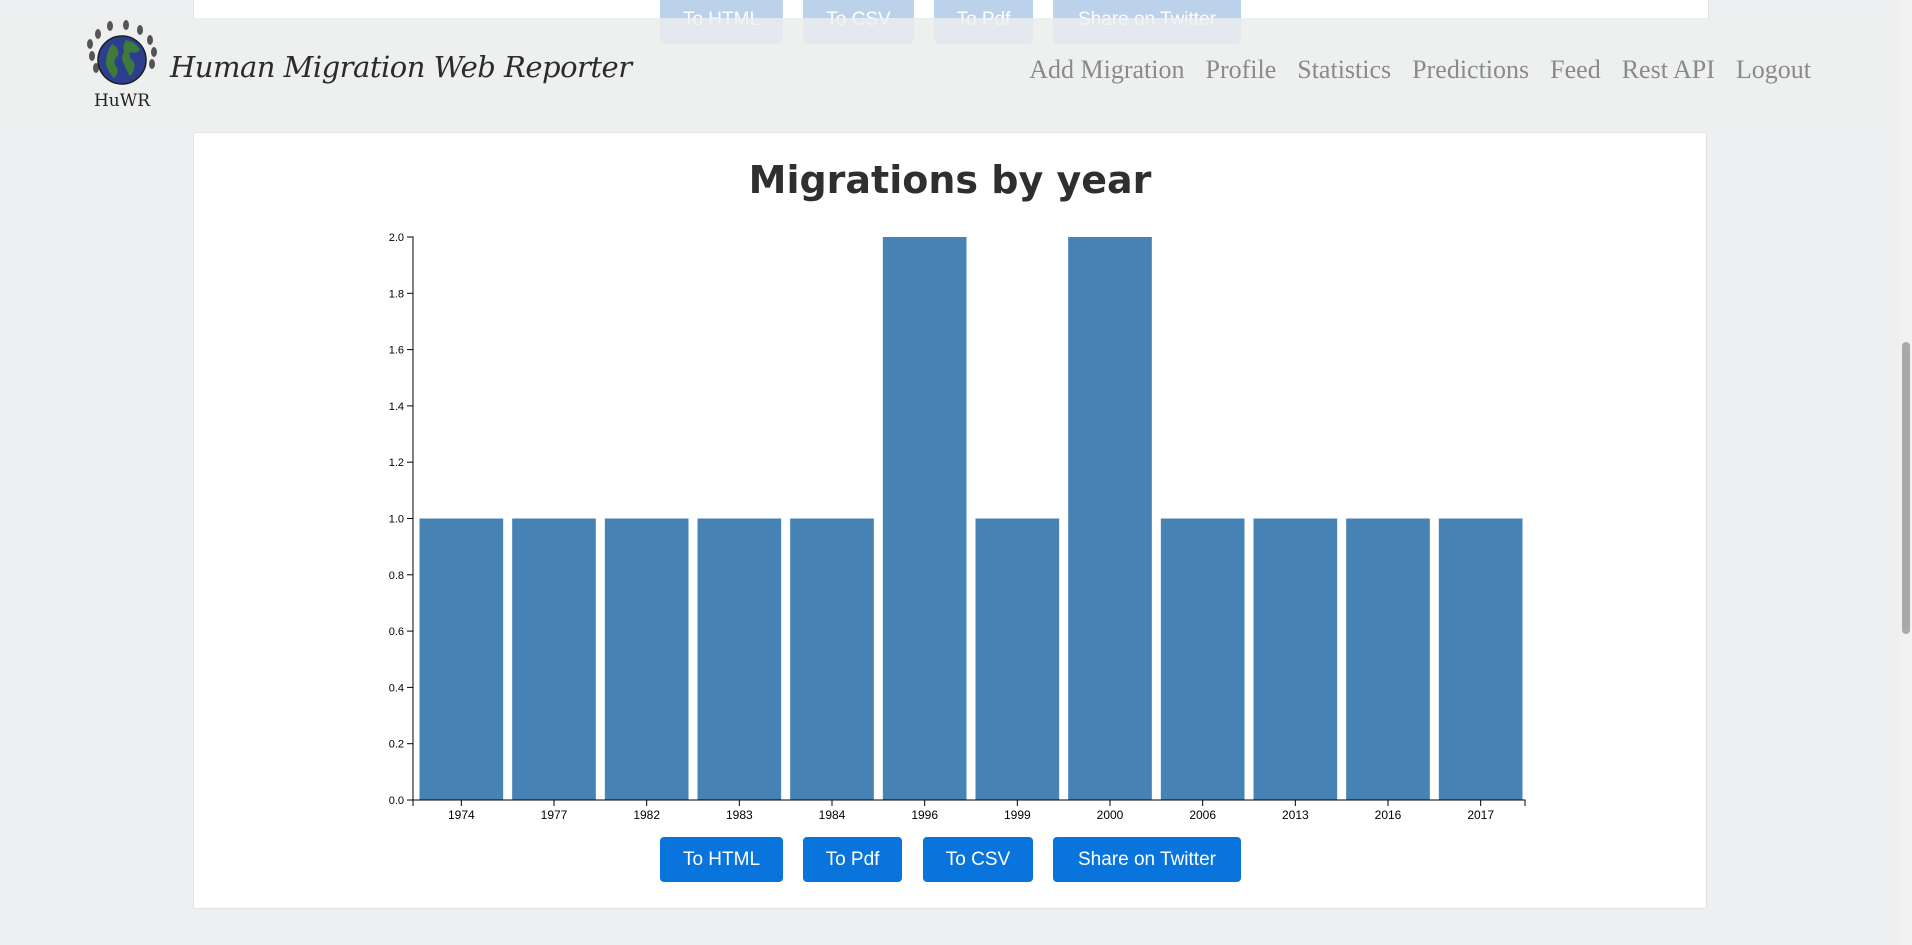  Describe the element at coordinates (1773, 69) in the screenshot. I see `nav-logout: Logout` at that location.